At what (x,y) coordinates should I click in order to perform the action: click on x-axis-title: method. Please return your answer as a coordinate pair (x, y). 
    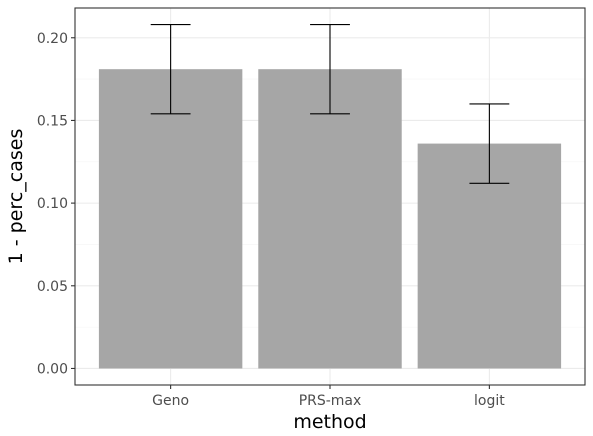
    Looking at the image, I should click on (329, 422).